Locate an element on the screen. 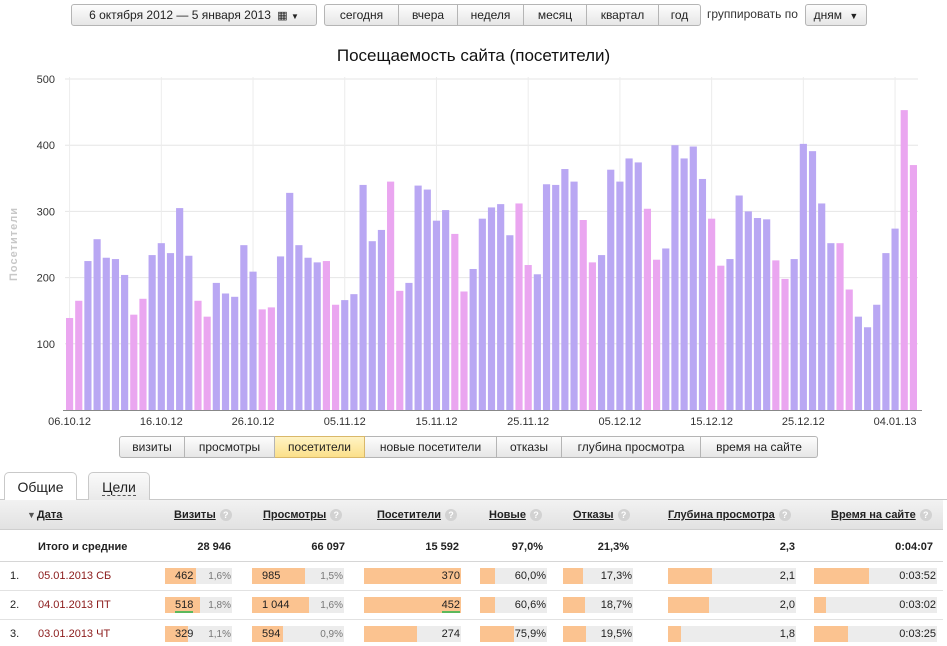 This screenshot has width=947, height=646. metric-views-button: просмотры is located at coordinates (230, 447).